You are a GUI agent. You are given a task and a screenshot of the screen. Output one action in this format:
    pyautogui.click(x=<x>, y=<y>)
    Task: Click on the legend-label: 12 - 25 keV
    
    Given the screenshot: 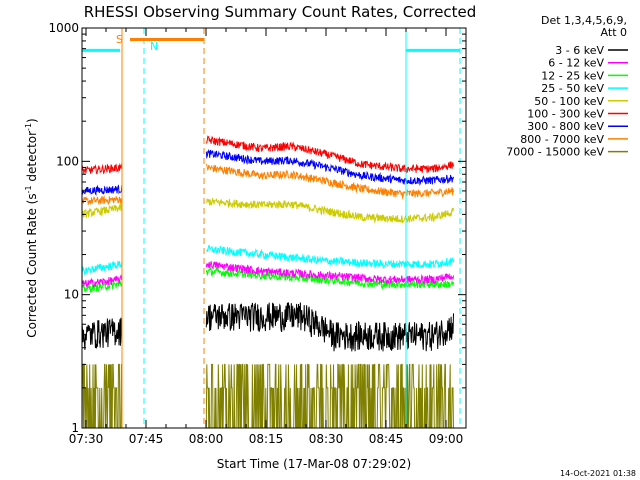 What is the action you would take?
    pyautogui.click(x=572, y=75)
    